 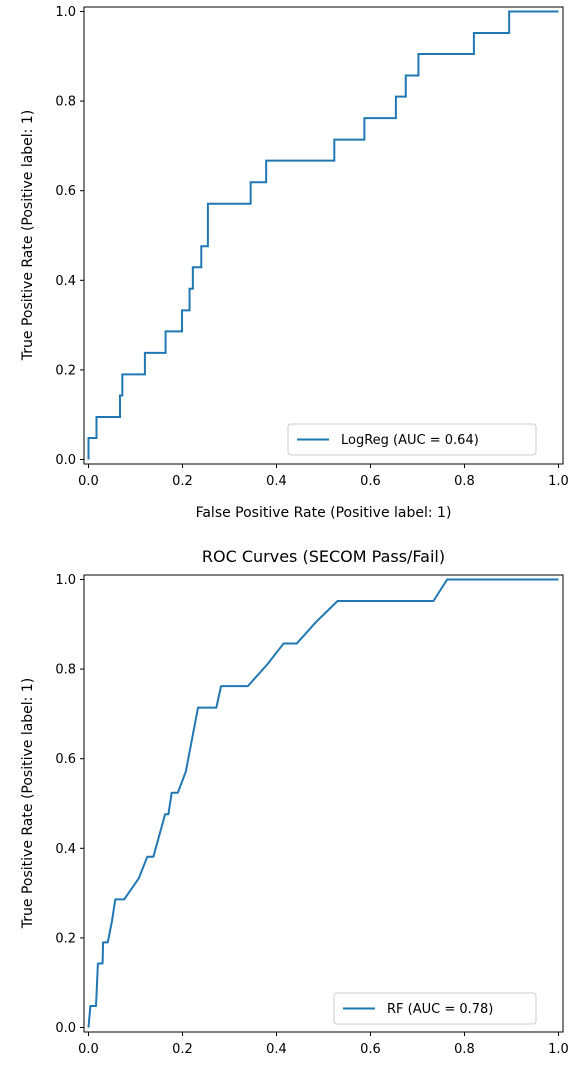 I want to click on legend: RF (AUC = 0.78), so click(x=435, y=1008).